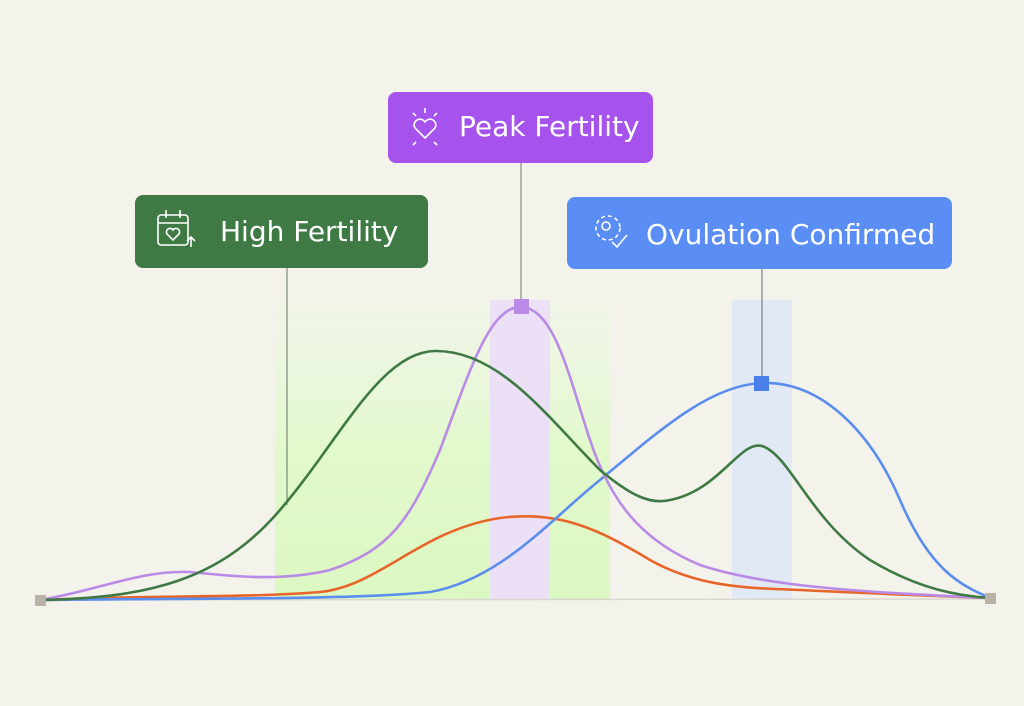 This screenshot has width=1024, height=706. Describe the element at coordinates (425, 127) in the screenshot. I see `heart-icon` at that location.